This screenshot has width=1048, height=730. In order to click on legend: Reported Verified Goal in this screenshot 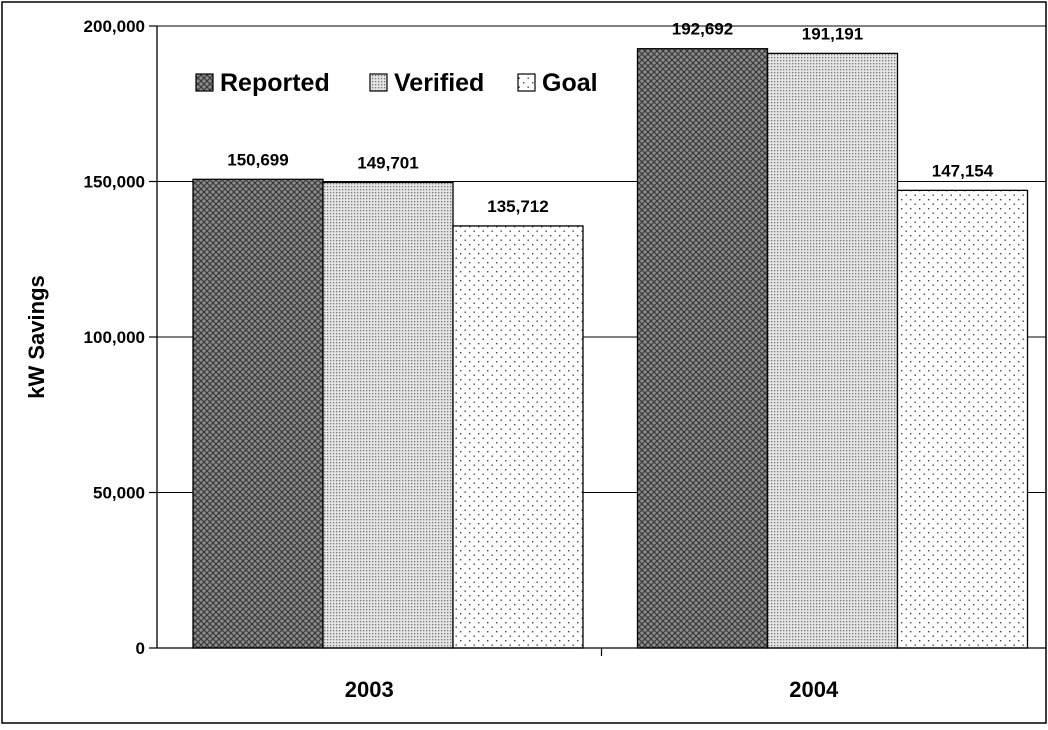, I will do `click(401, 83)`.